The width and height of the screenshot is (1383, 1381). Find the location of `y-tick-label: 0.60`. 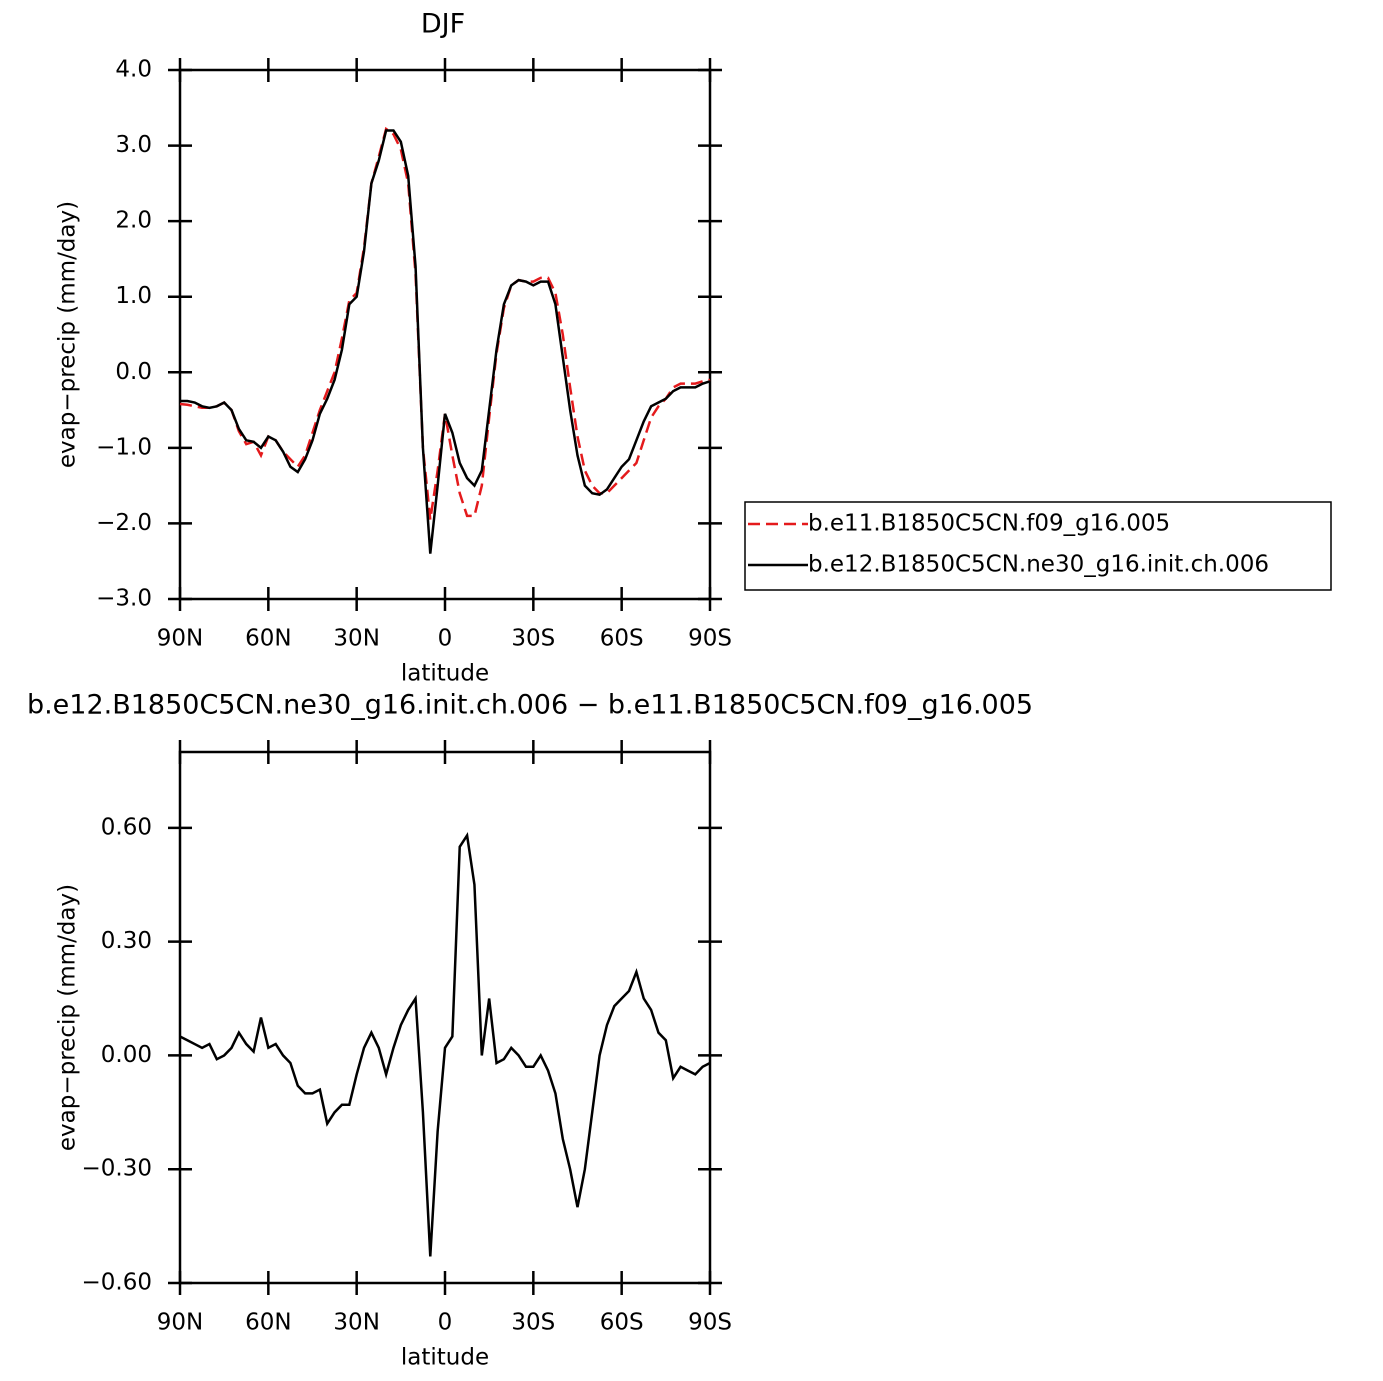

y-tick-label: 0.60 is located at coordinates (126, 827).